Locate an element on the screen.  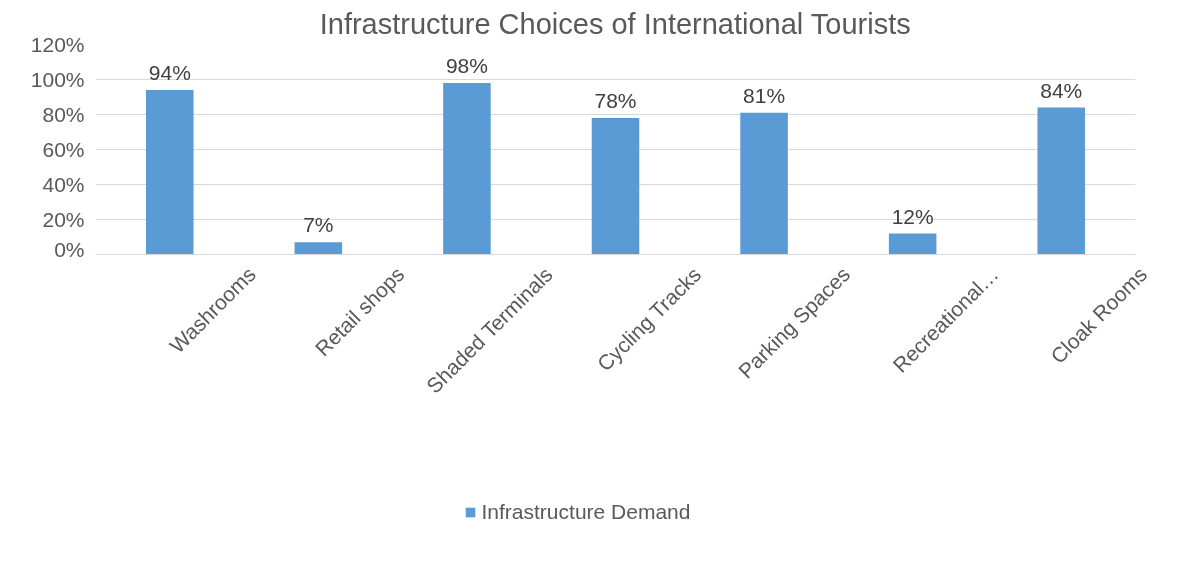
data-label: 81% is located at coordinates (764, 95).